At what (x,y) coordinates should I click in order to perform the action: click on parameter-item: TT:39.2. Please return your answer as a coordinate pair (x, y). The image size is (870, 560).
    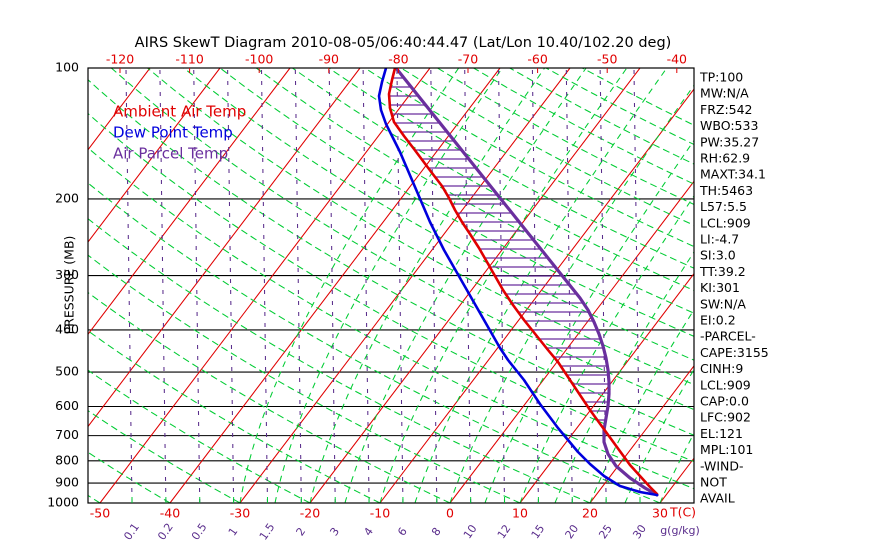
    Looking at the image, I should click on (722, 271).